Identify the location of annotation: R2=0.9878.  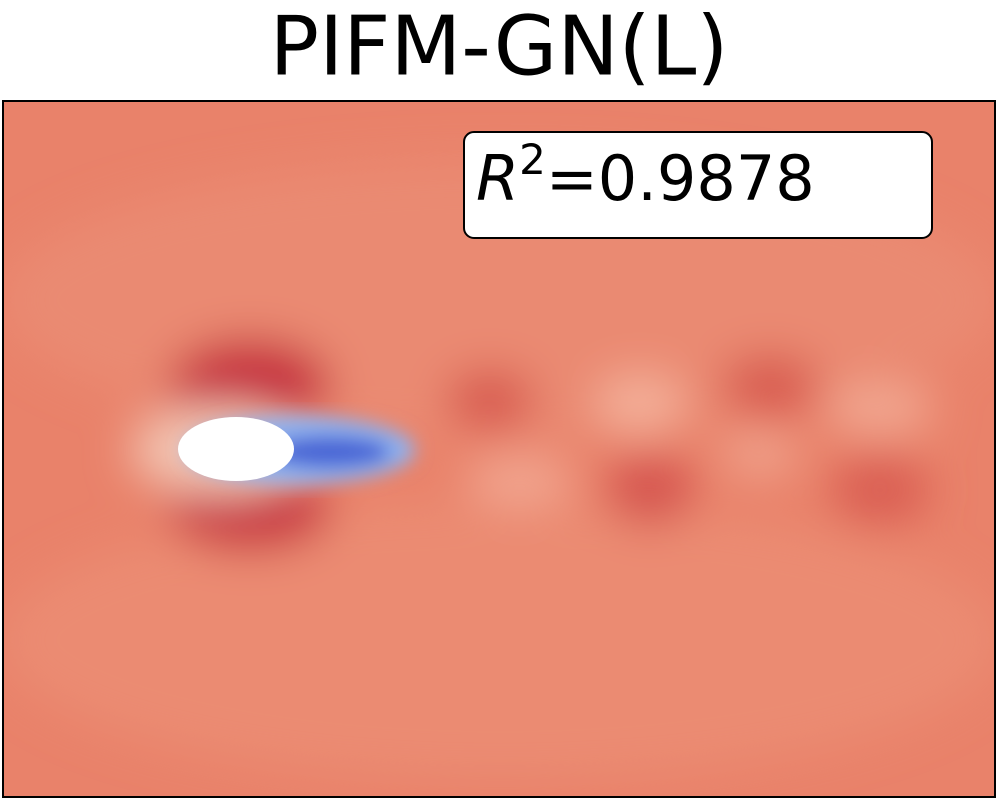
(645, 175).